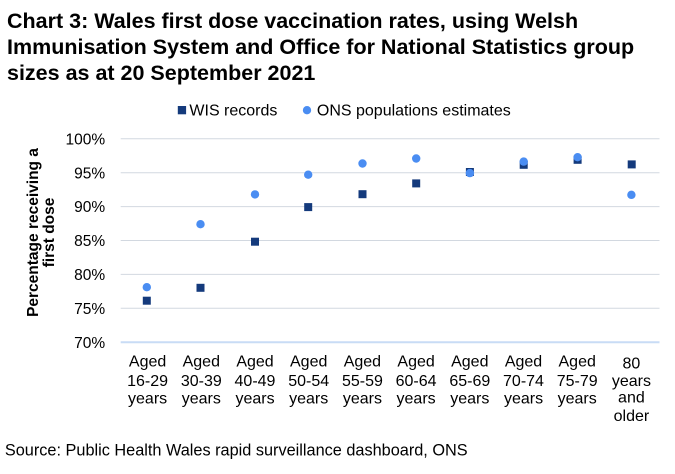 This screenshot has width=675, height=474. I want to click on svg-text: ONS populations estimates, so click(414, 111).